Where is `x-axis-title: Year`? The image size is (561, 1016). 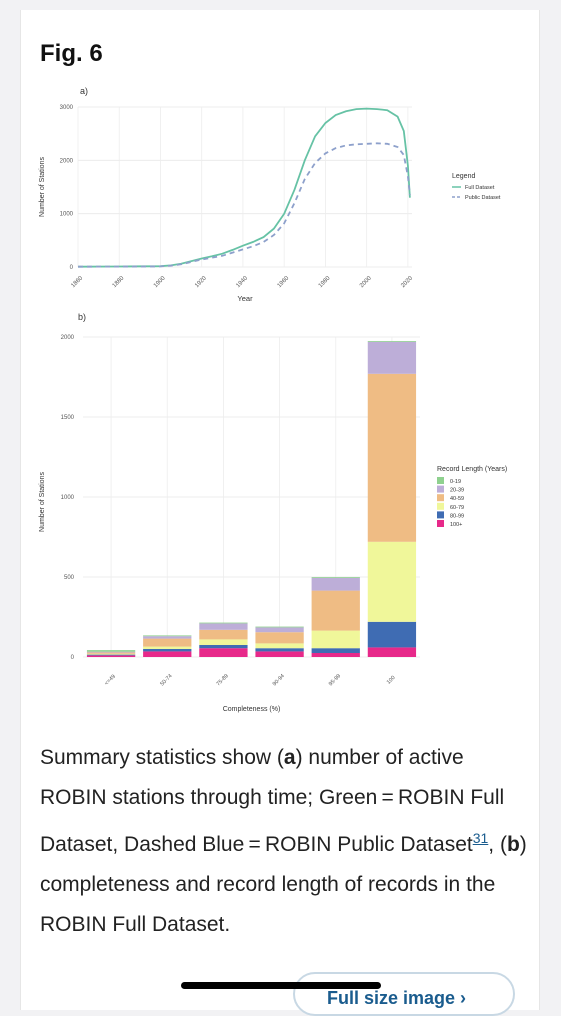
x-axis-title: Year is located at coordinates (245, 298).